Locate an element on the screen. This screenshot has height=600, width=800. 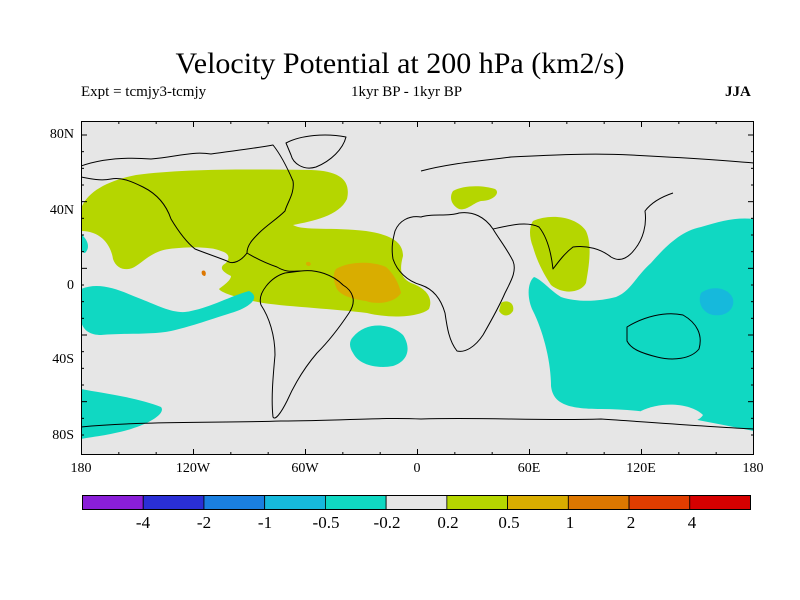
colorbar-label: 4 is located at coordinates (692, 522).